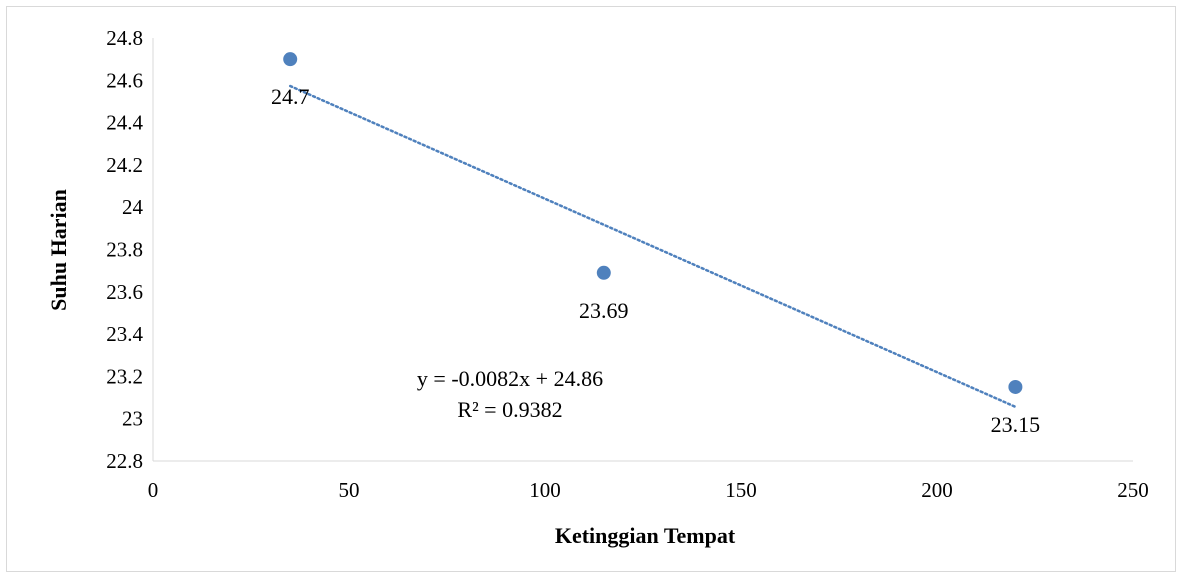 This screenshot has height=579, width=1183. What do you see at coordinates (1133, 490) in the screenshot?
I see `x-tick-label: 250` at bounding box center [1133, 490].